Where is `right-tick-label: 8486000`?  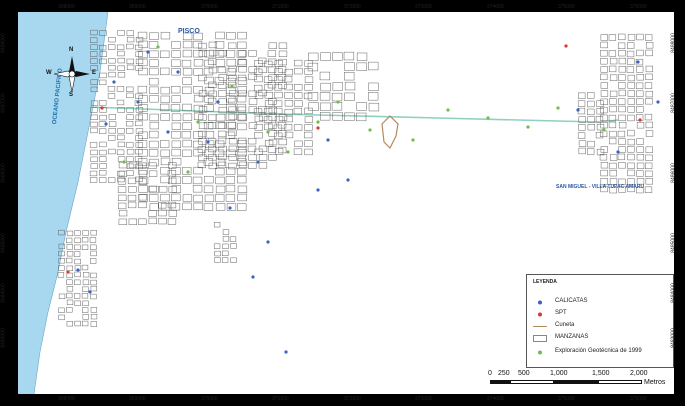
right-tick-label: 8486000 is located at coordinates (673, 173).